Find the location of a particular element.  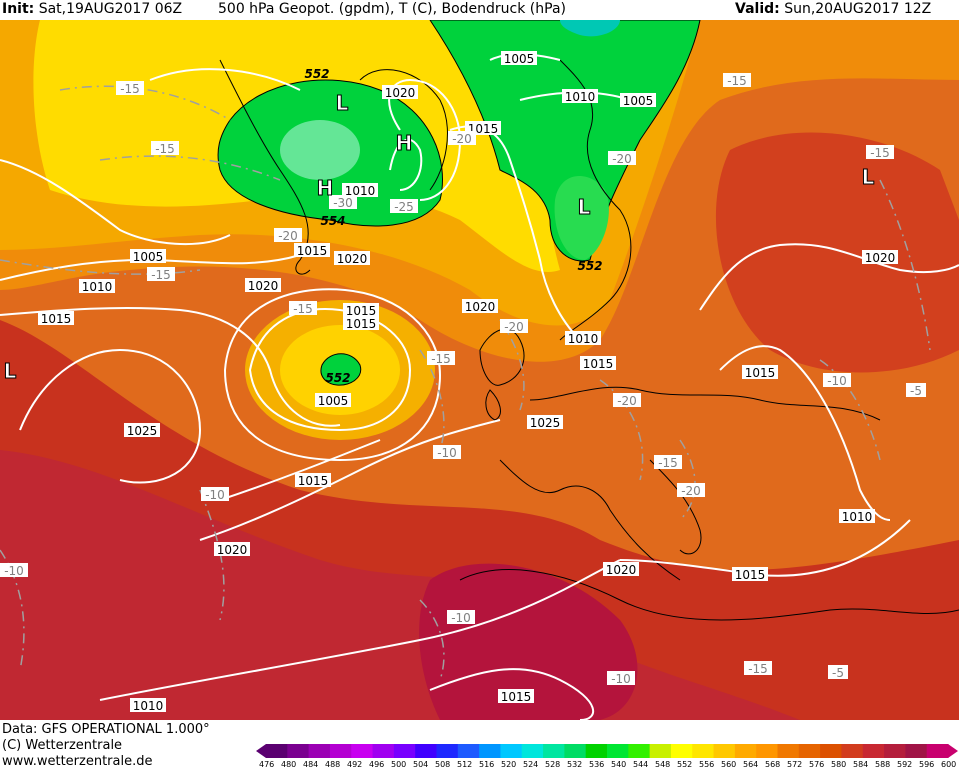

isobar-1015-east is located at coordinates (805, 433).